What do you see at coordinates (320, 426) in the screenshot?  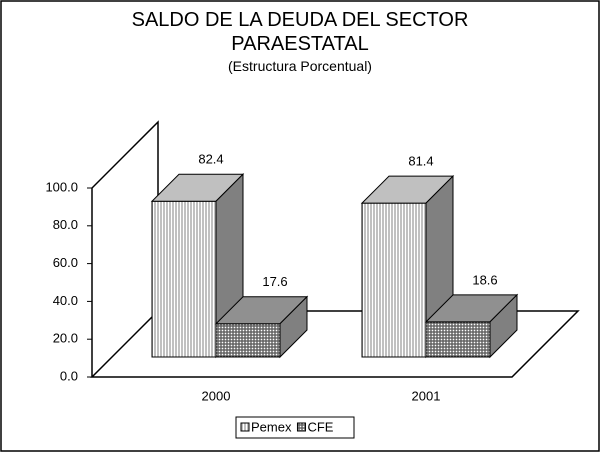 I see `legend-label: CFE` at bounding box center [320, 426].